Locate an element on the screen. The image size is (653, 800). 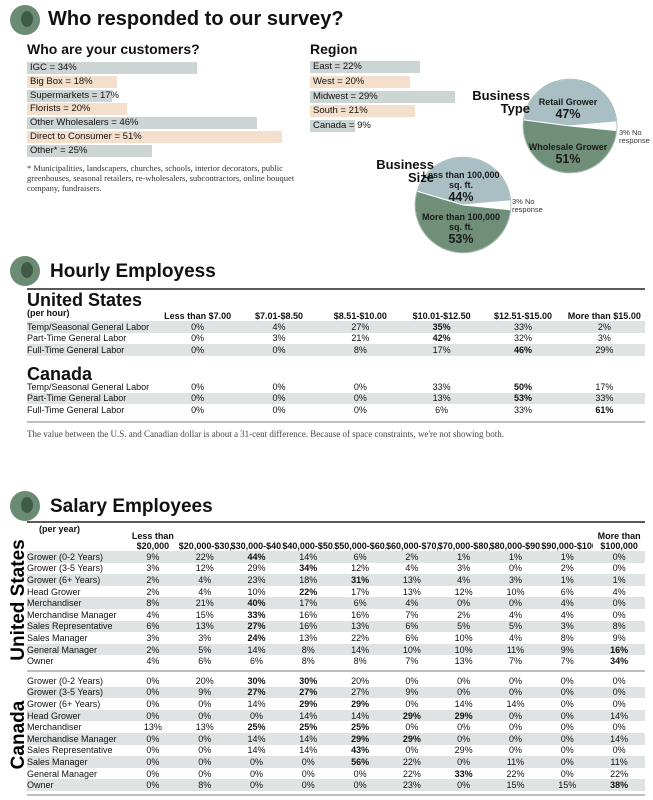
row-label: Temp/Seasonal General Labor is located at coordinates (92, 327).